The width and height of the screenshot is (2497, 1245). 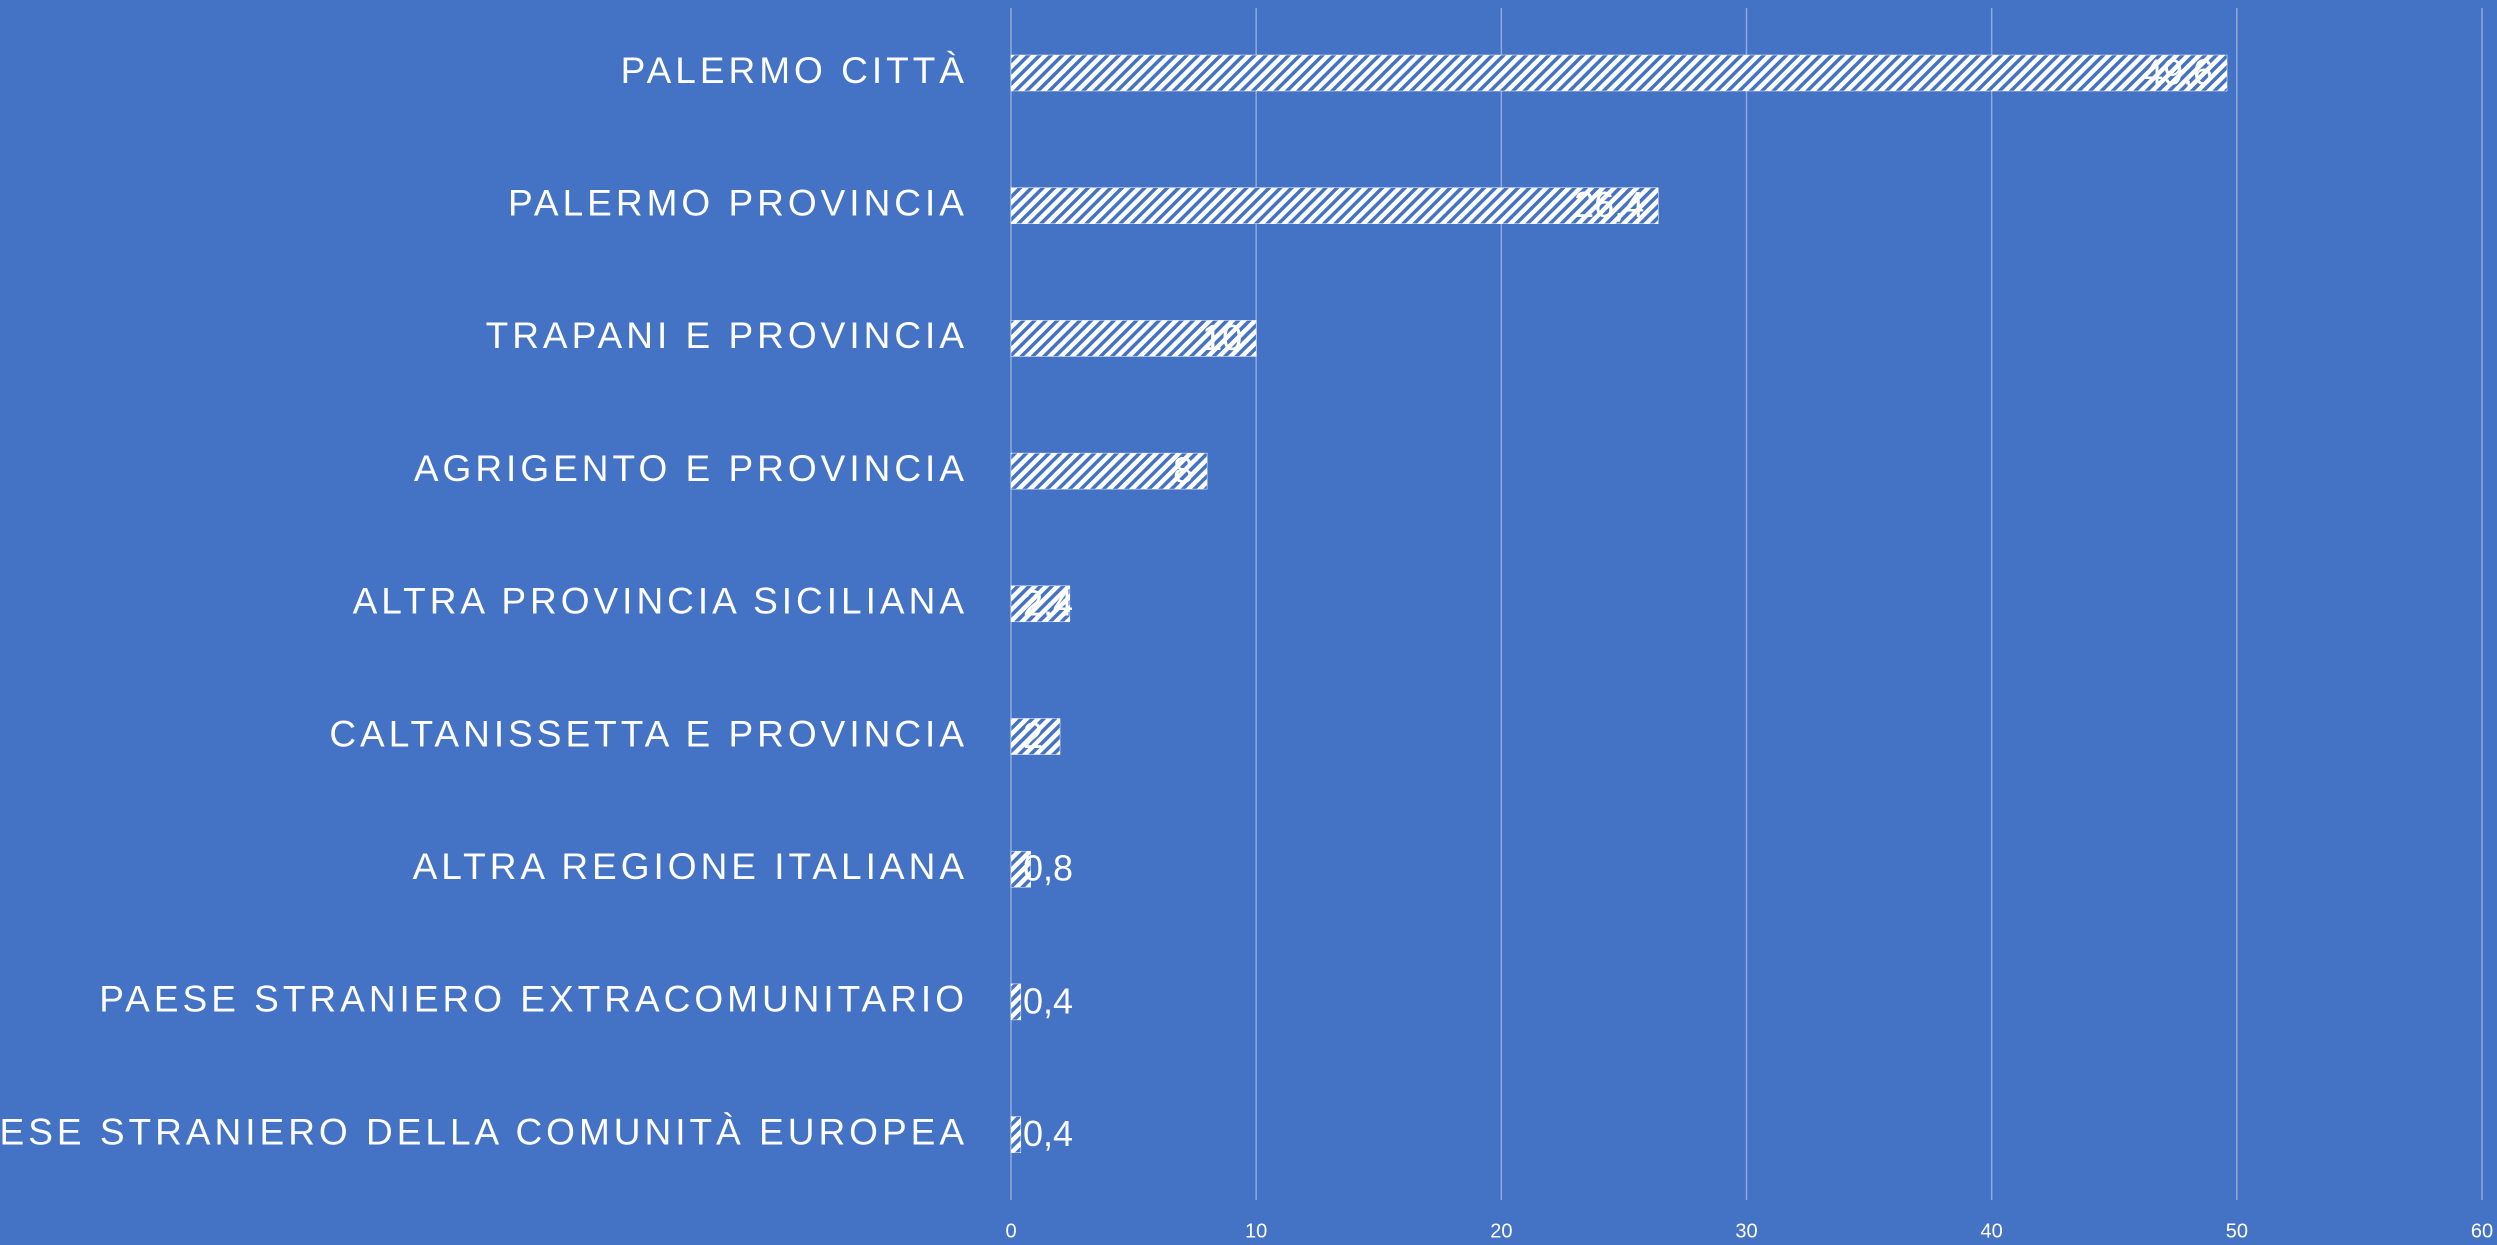 What do you see at coordinates (691, 468) in the screenshot?
I see `category-label: AGRIGENTO E PROVINCIA` at bounding box center [691, 468].